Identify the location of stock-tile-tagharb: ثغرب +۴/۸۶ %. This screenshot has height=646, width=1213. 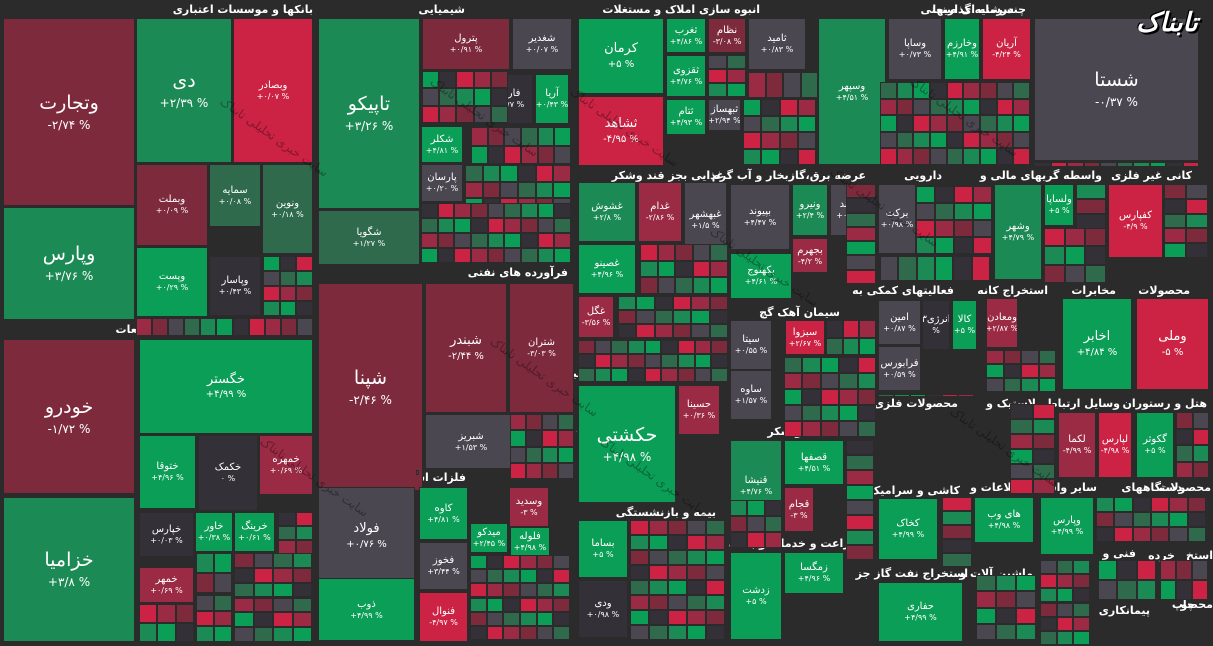
(686, 35).